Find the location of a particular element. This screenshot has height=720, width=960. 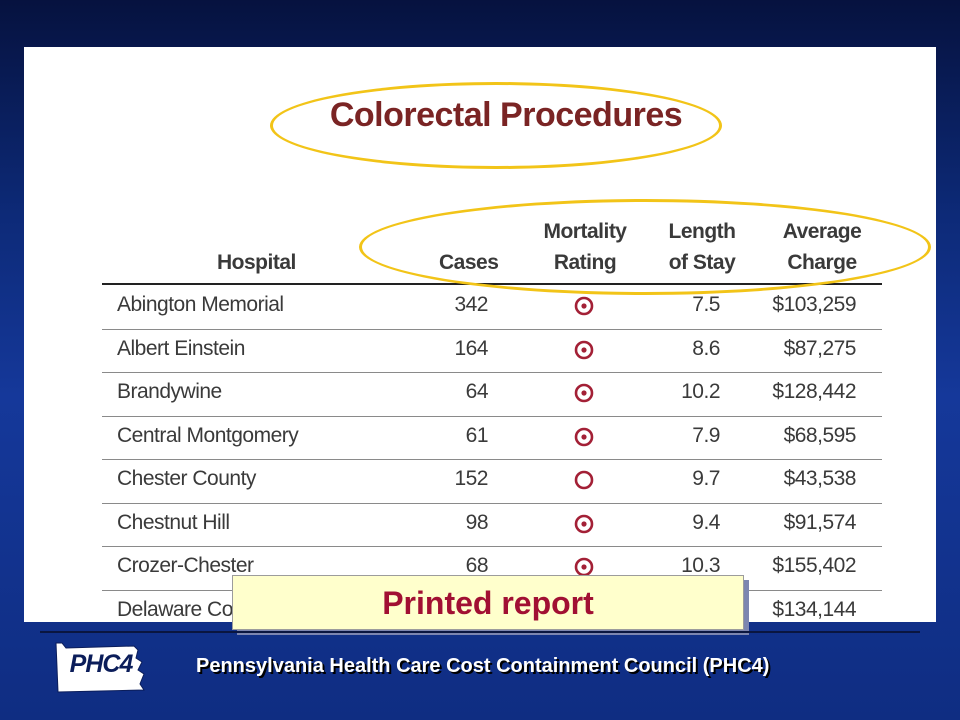

phc4-logo: PHC4 is located at coordinates (99, 667).